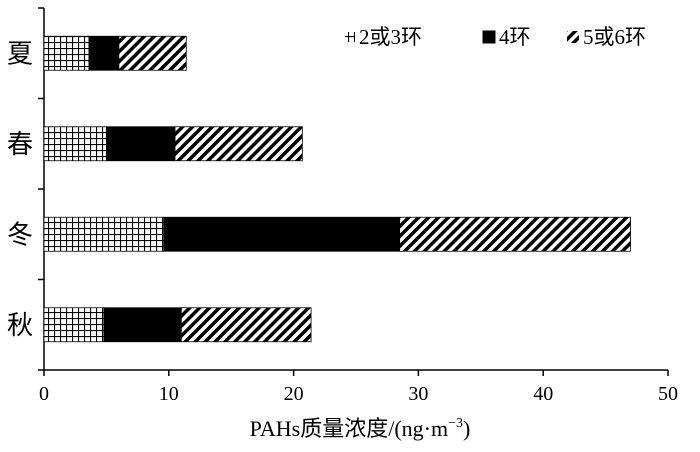  What do you see at coordinates (44, 394) in the screenshot?
I see `x-tick-label: 0` at bounding box center [44, 394].